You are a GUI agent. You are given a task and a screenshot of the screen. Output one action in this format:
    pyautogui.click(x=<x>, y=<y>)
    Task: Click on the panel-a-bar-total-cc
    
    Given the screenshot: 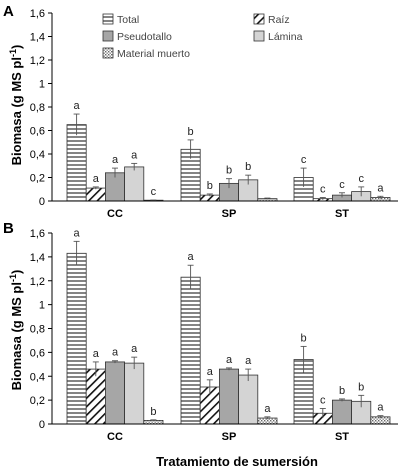 What is the action you would take?
    pyautogui.click(x=76, y=163)
    